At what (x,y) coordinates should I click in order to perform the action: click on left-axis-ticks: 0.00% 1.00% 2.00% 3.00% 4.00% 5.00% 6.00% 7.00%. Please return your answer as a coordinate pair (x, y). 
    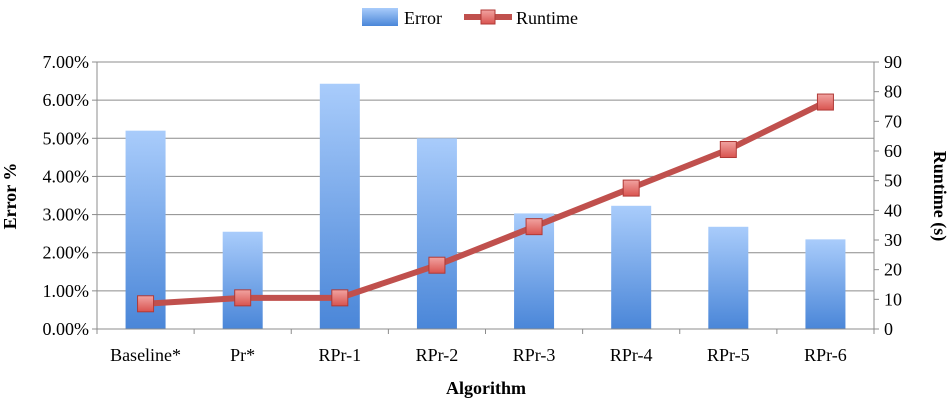
    Looking at the image, I should click on (70, 195).